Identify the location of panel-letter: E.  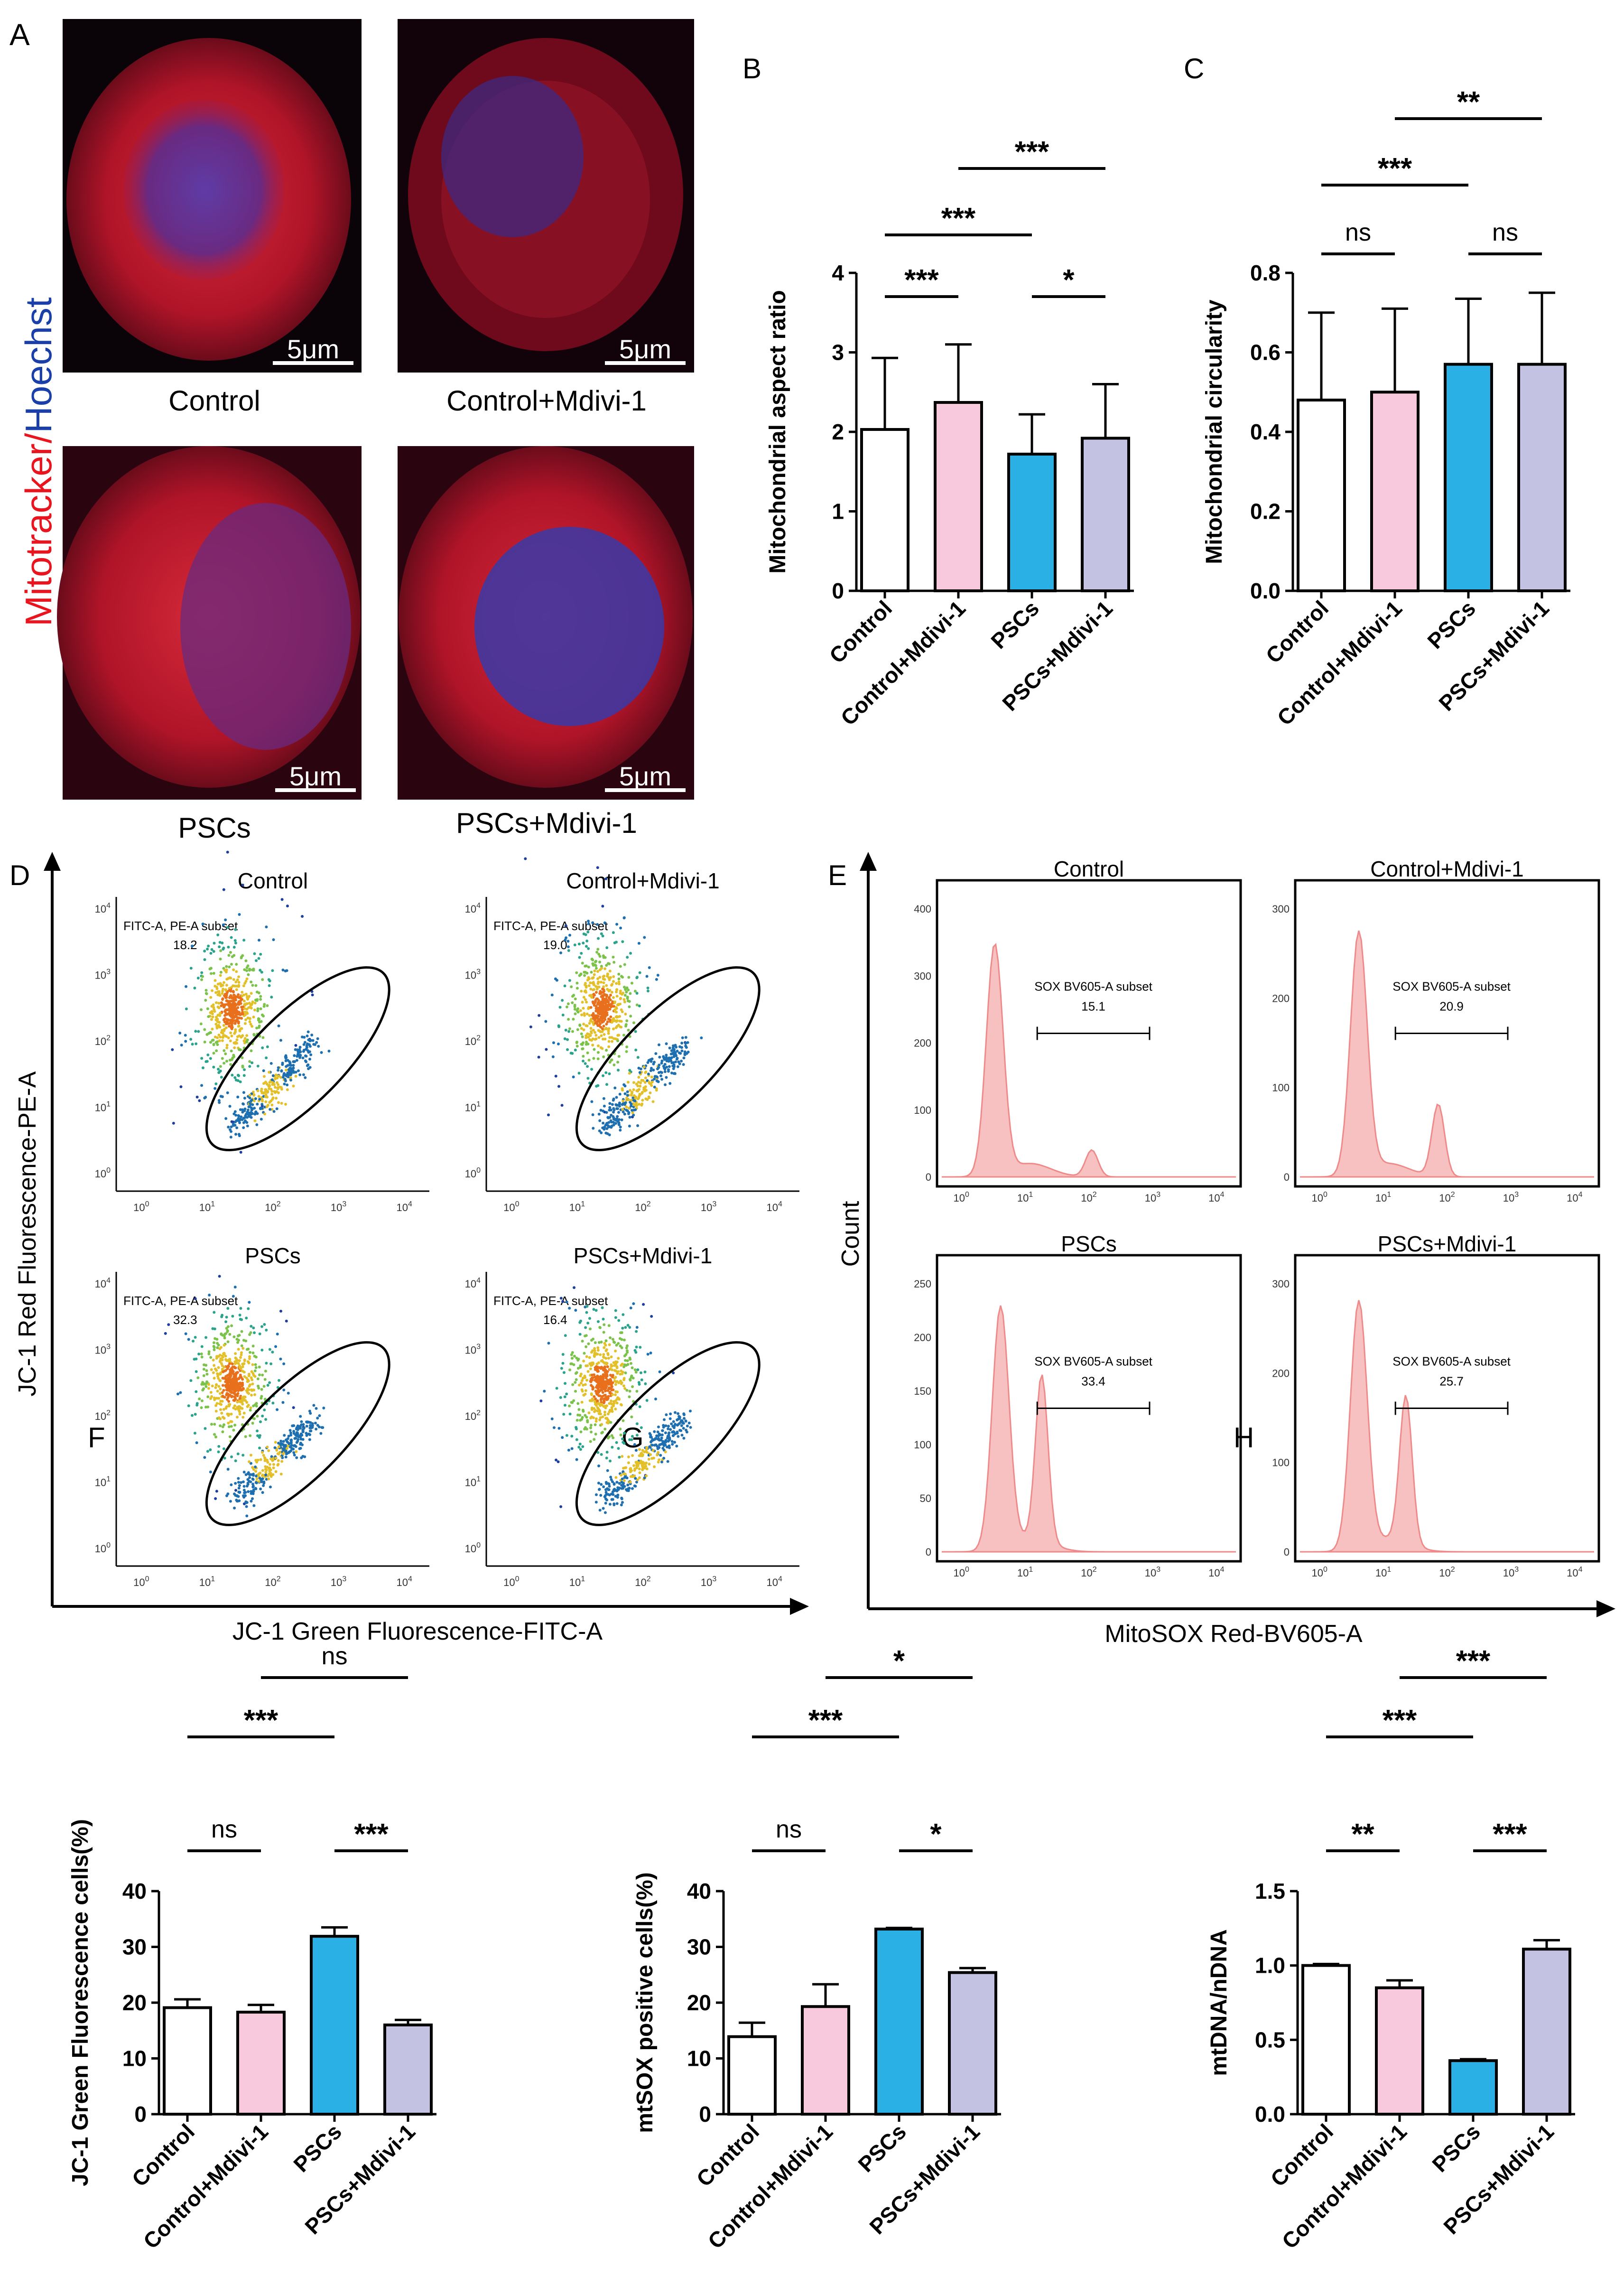
(837, 875).